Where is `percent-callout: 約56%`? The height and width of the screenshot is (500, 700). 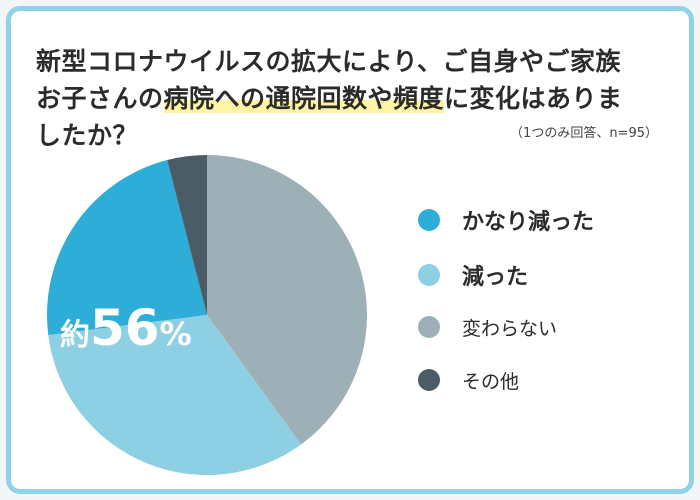
percent-callout: 約56% is located at coordinates (126, 328).